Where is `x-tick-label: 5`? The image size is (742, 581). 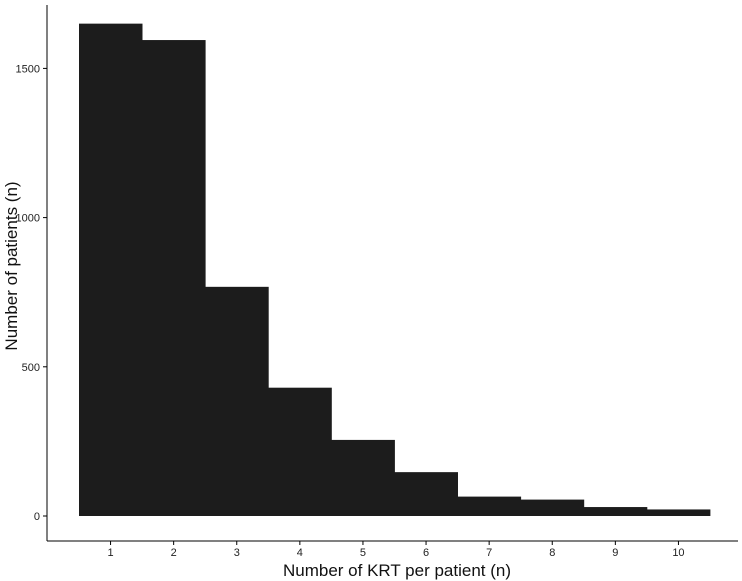 x-tick-label: 5 is located at coordinates (363, 553).